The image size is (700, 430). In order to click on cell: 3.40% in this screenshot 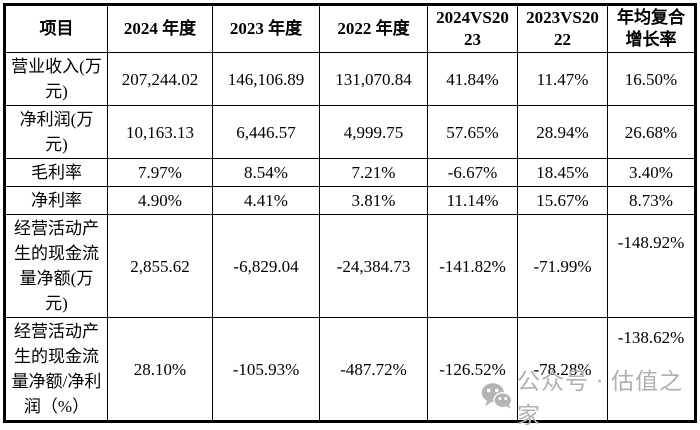, I will do `click(651, 172)`.